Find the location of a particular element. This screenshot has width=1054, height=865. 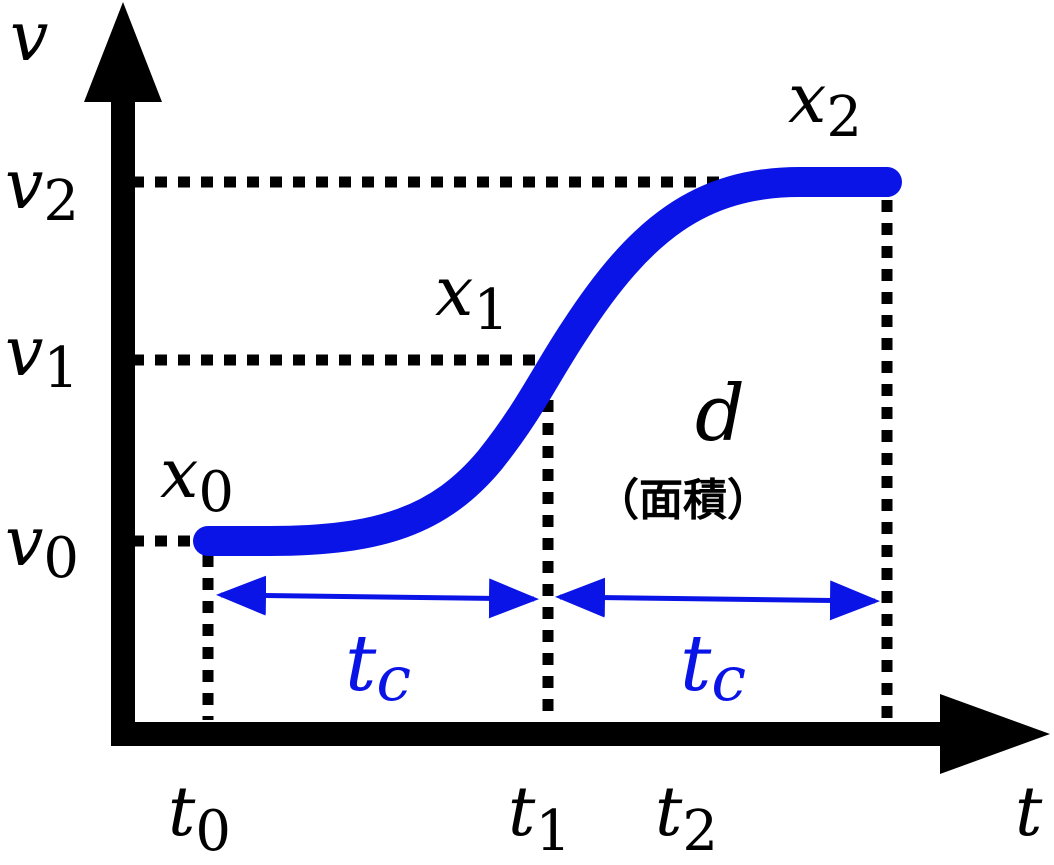

point-label-x0: x0 is located at coordinates (197, 480).